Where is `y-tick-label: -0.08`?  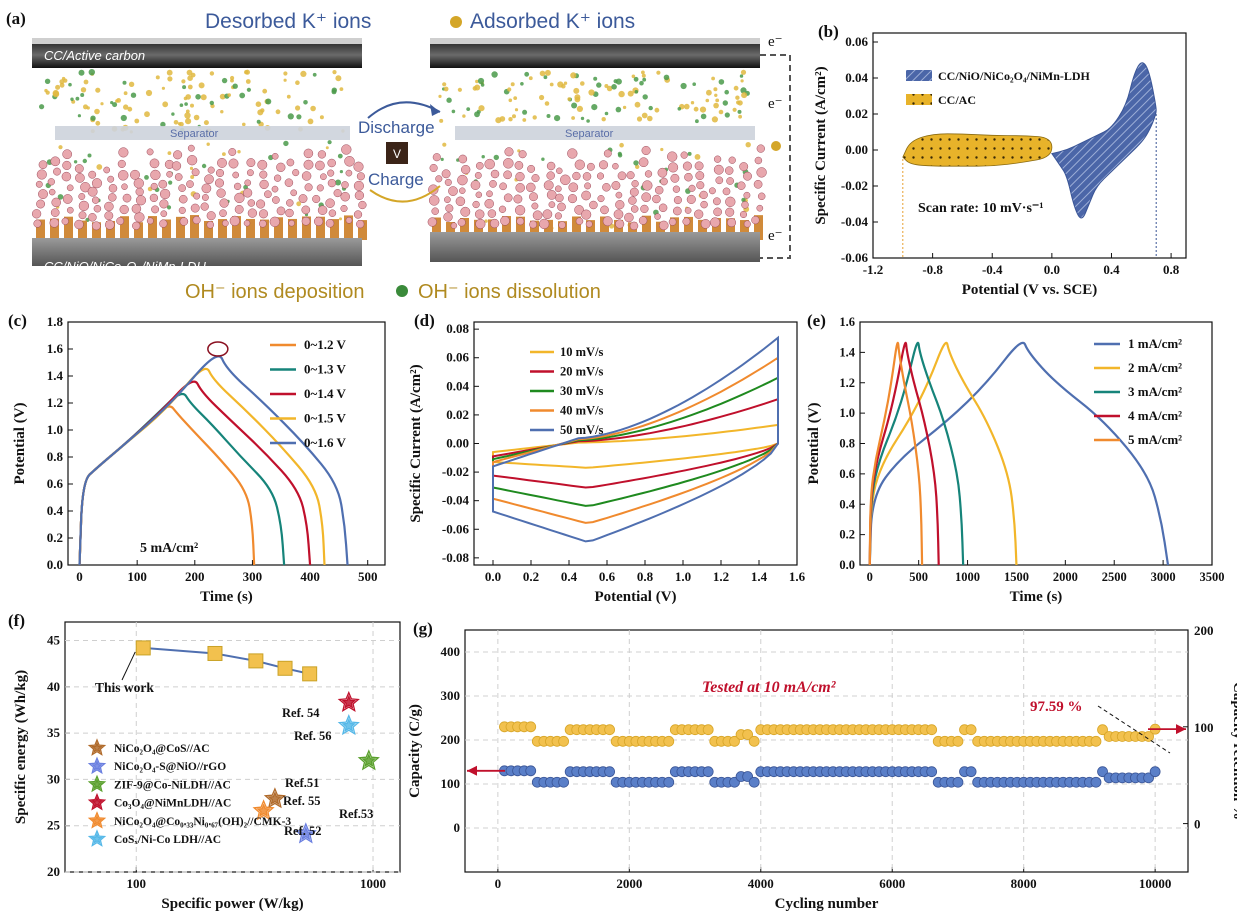 y-tick-label: -0.08 is located at coordinates (456, 557).